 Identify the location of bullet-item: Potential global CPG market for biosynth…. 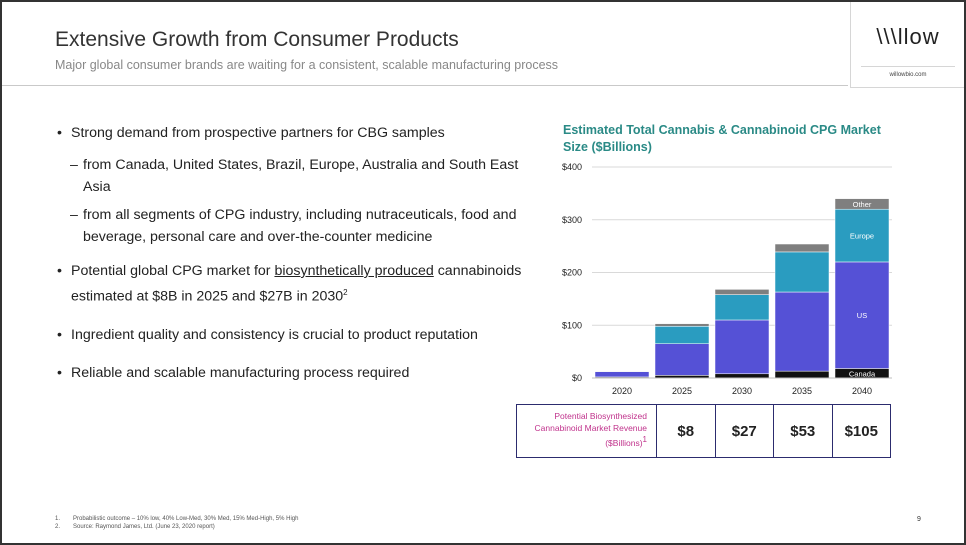
(292, 284).